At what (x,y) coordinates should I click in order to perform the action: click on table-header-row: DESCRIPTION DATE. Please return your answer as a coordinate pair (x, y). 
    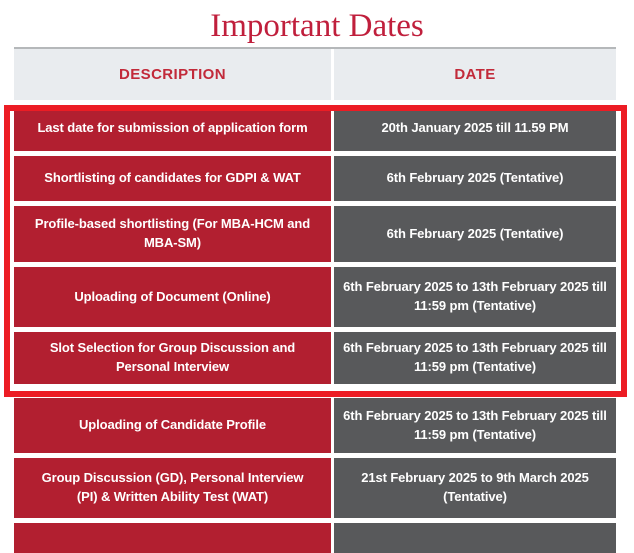
    Looking at the image, I should click on (315, 73).